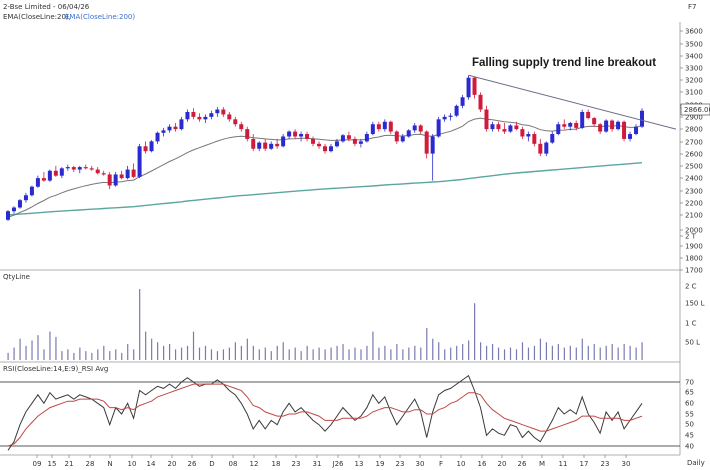  Describe the element at coordinates (691, 237) in the screenshot. I see `price-tick-label: 2 T` at that location.